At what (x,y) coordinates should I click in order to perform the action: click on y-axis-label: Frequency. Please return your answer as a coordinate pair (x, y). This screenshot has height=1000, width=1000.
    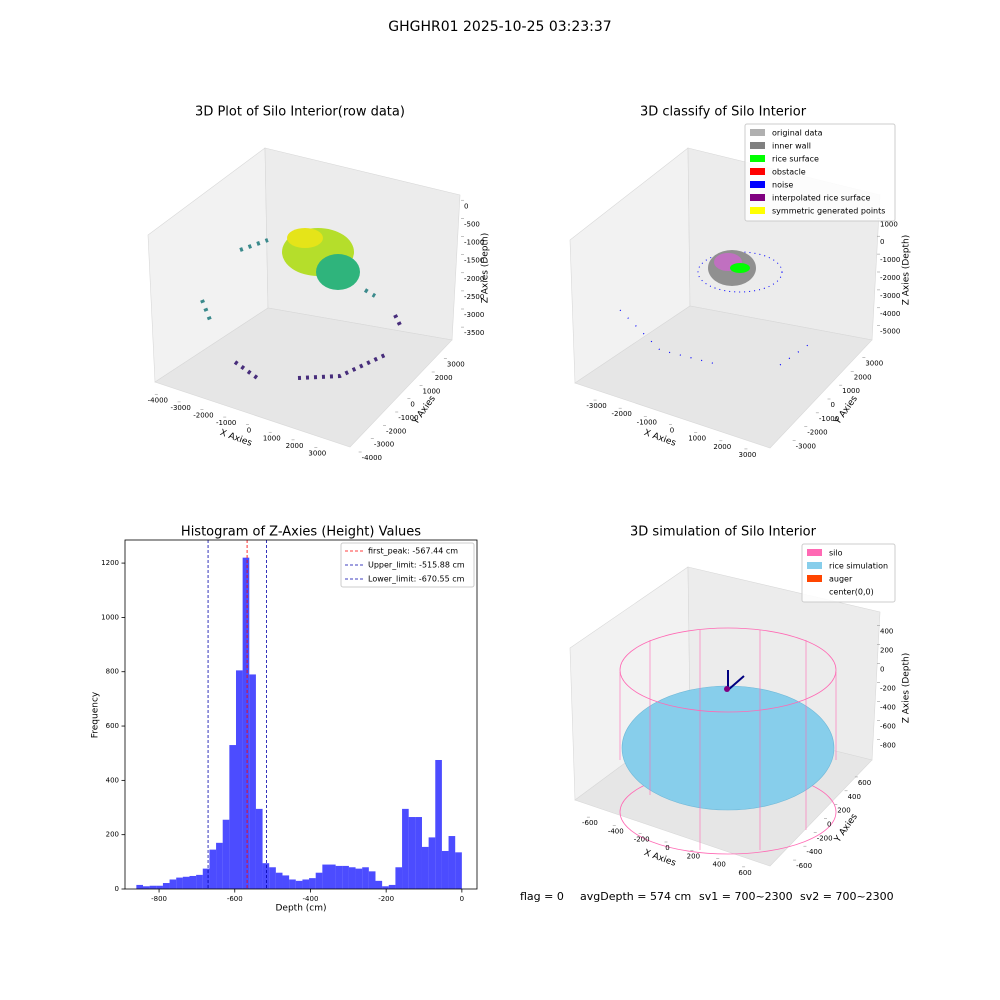
    Looking at the image, I should click on (96, 714).